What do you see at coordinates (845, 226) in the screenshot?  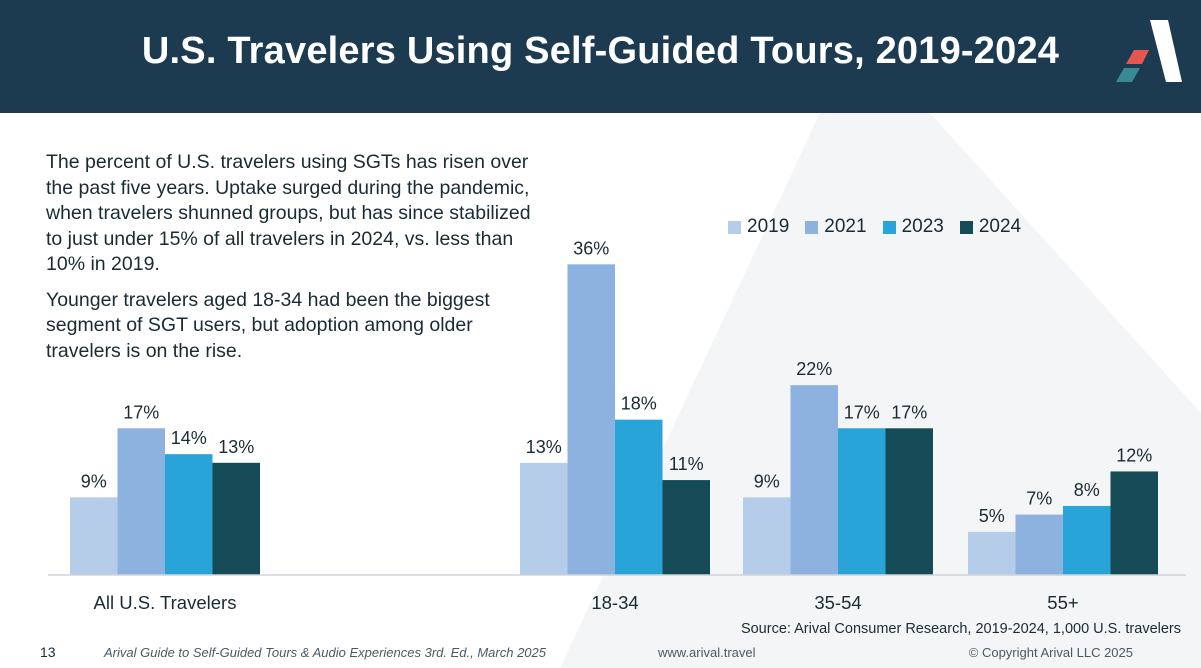 I see `legend-label-2021: 2021` at bounding box center [845, 226].